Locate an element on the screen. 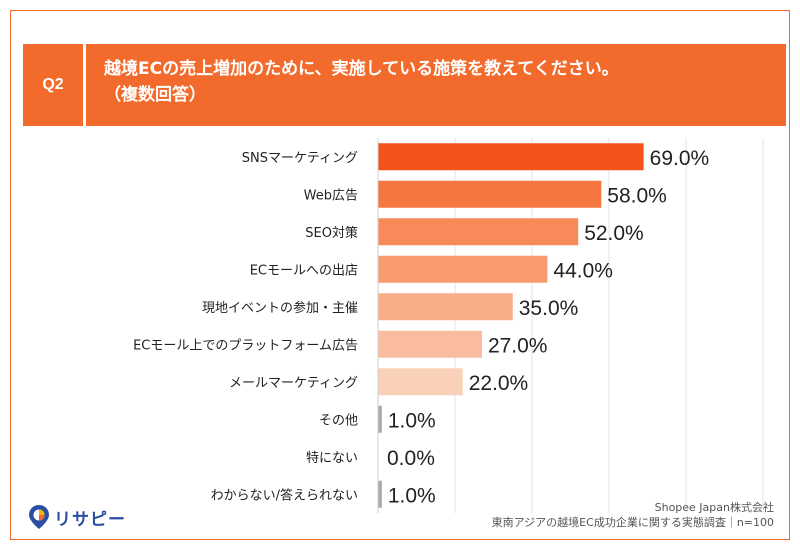 Image resolution: width=800 pixels, height=550 pixels. category-label: Web広告 is located at coordinates (331, 195).